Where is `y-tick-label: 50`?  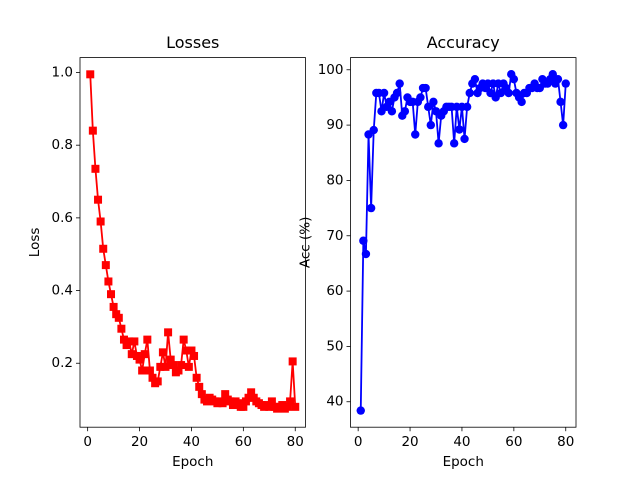 y-tick-label: 50 is located at coordinates (334, 346).